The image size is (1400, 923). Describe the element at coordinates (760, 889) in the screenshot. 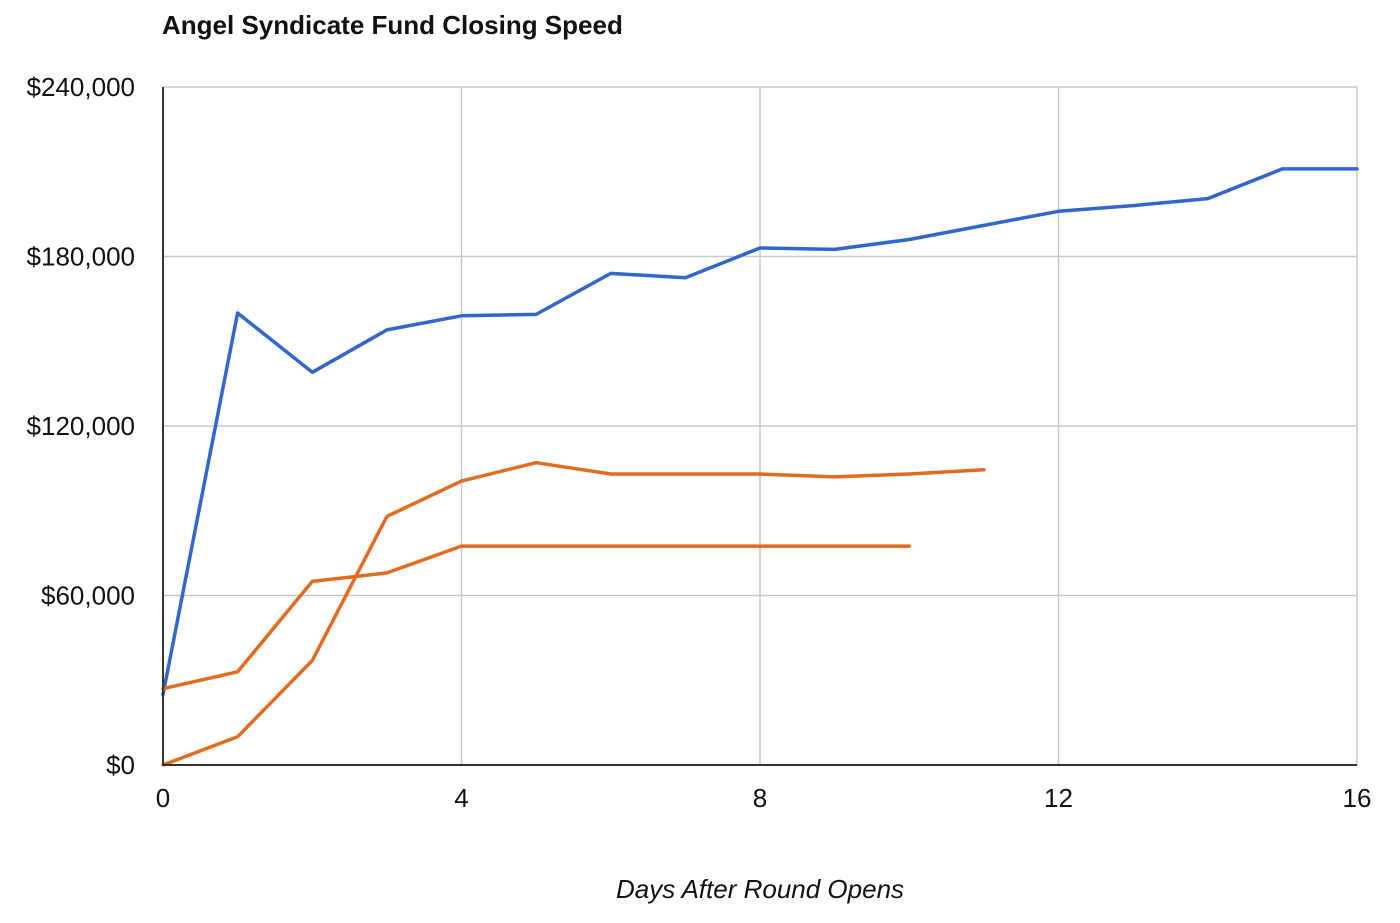

I see `x-axis-label: Days After Round Opens` at that location.